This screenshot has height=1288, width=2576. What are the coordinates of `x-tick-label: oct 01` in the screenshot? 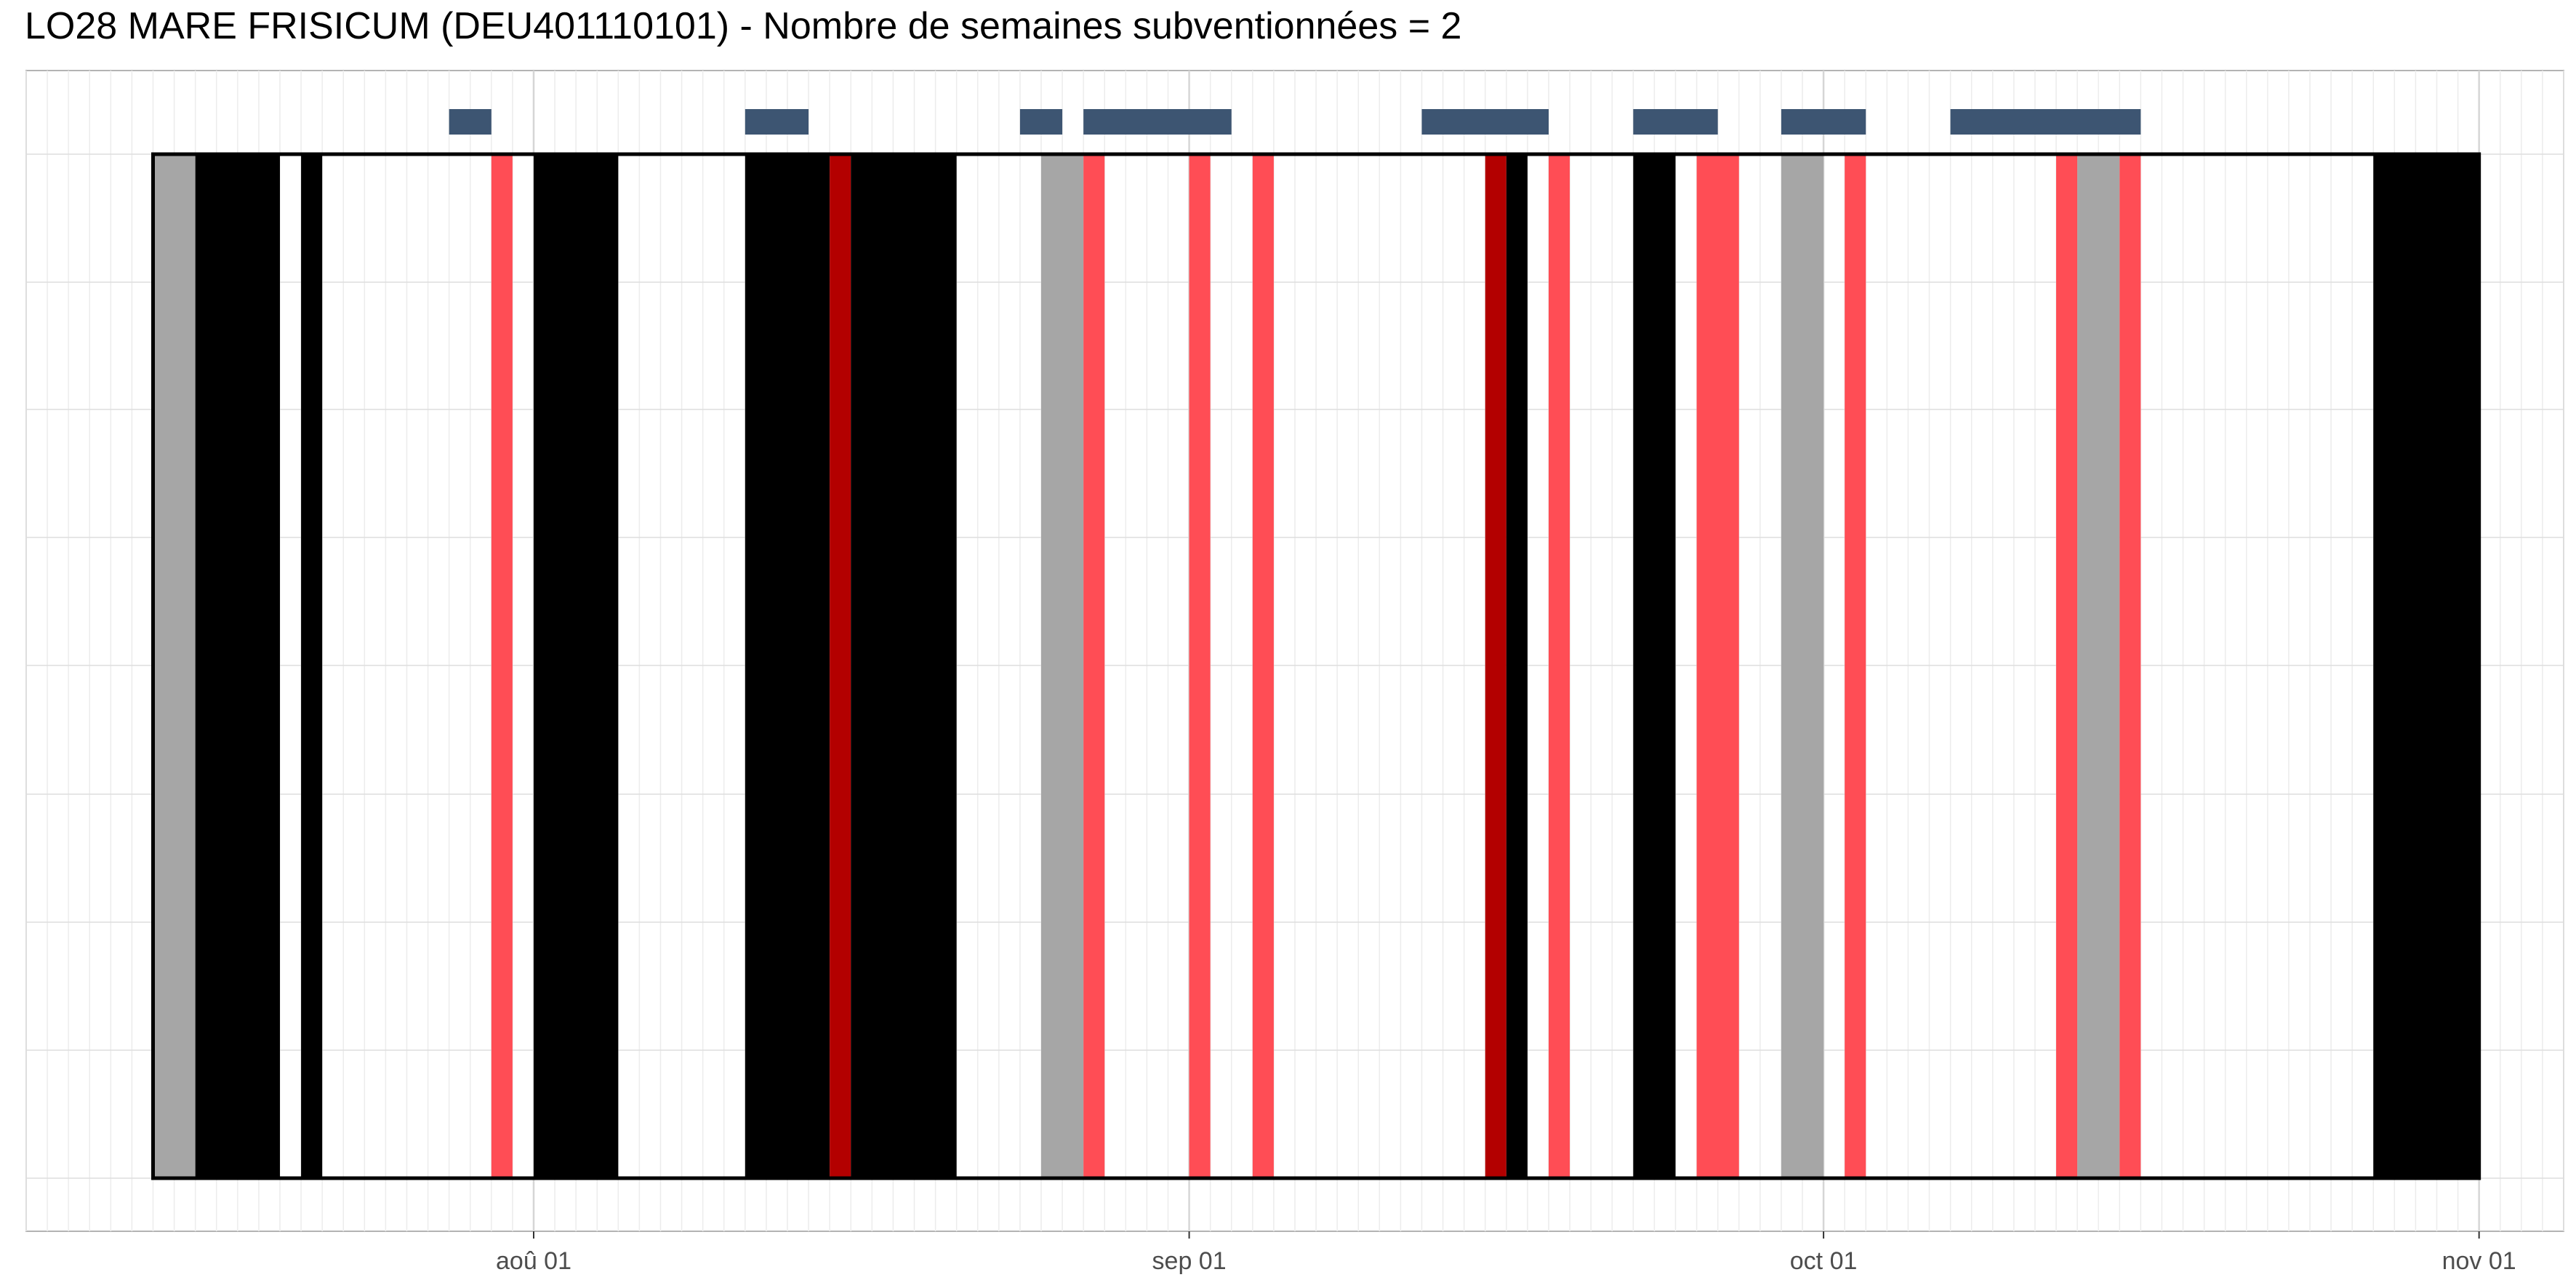 It's located at (1824, 1261).